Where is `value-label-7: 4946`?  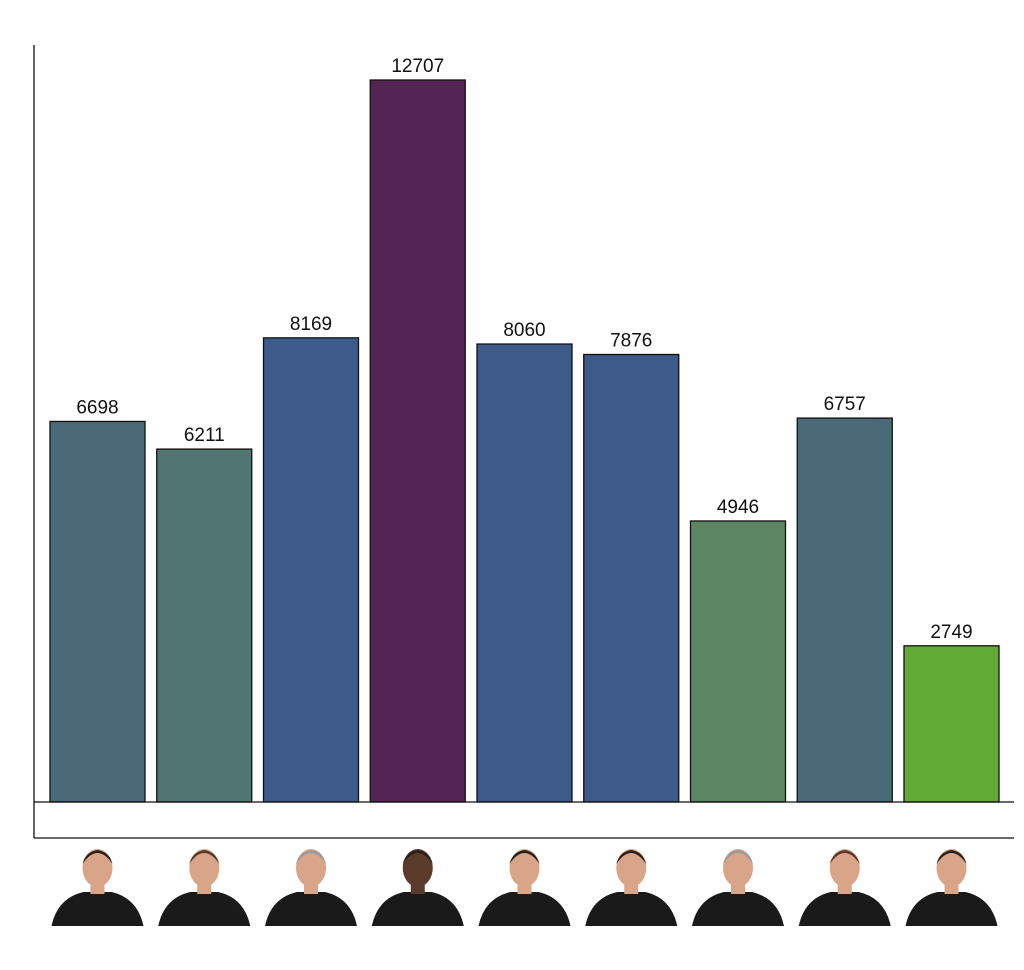 value-label-7: 4946 is located at coordinates (738, 507).